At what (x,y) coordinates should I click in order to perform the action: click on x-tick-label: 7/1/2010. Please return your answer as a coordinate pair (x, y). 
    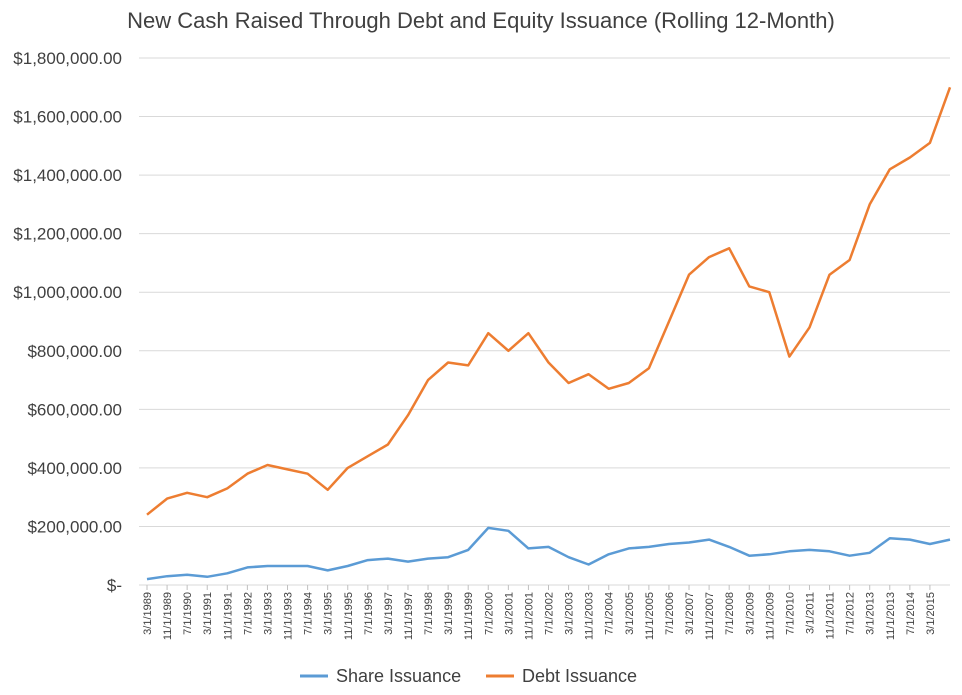
    Looking at the image, I should click on (790, 613).